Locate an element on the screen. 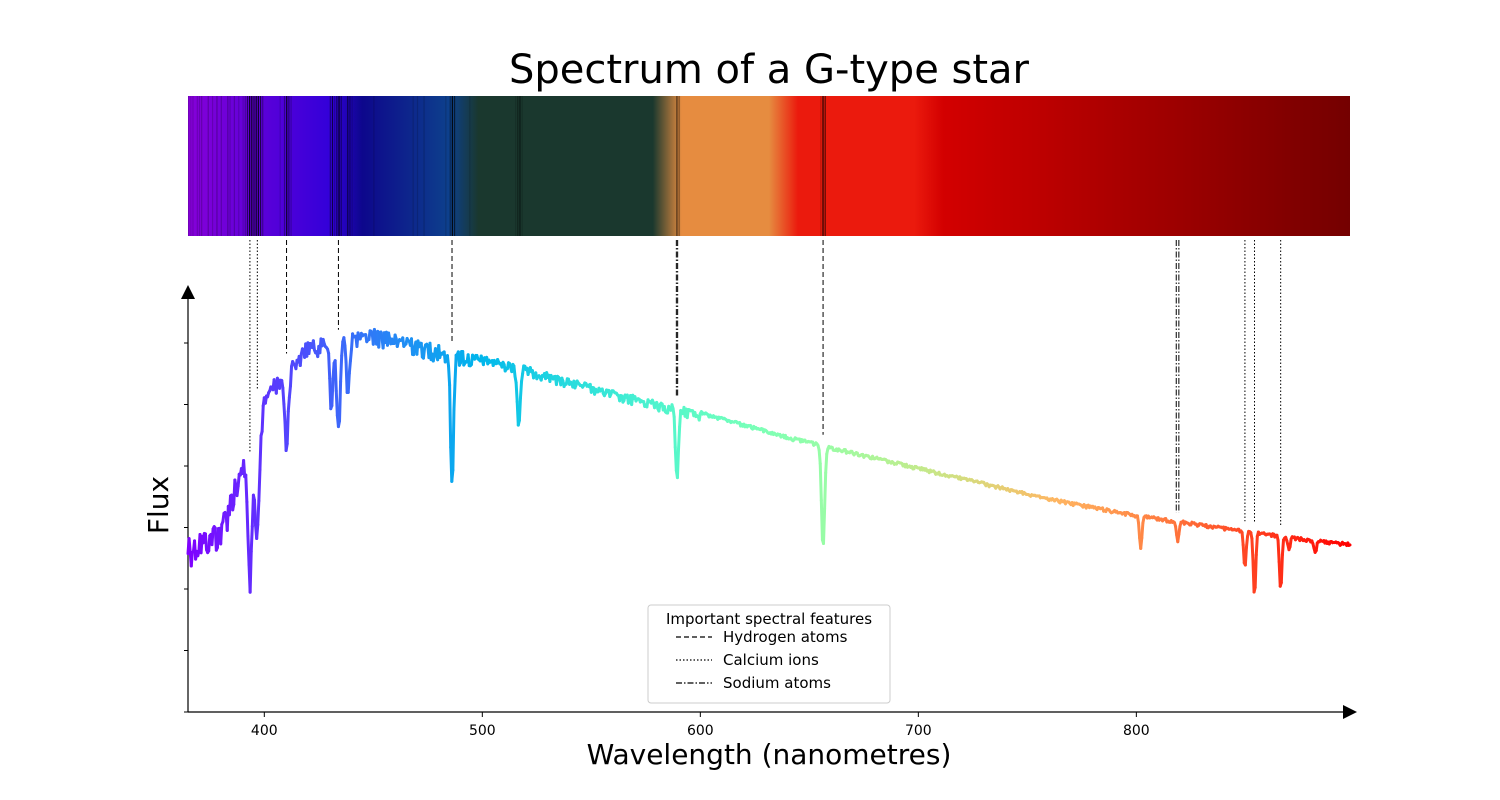  legend-box is located at coordinates (769, 654).